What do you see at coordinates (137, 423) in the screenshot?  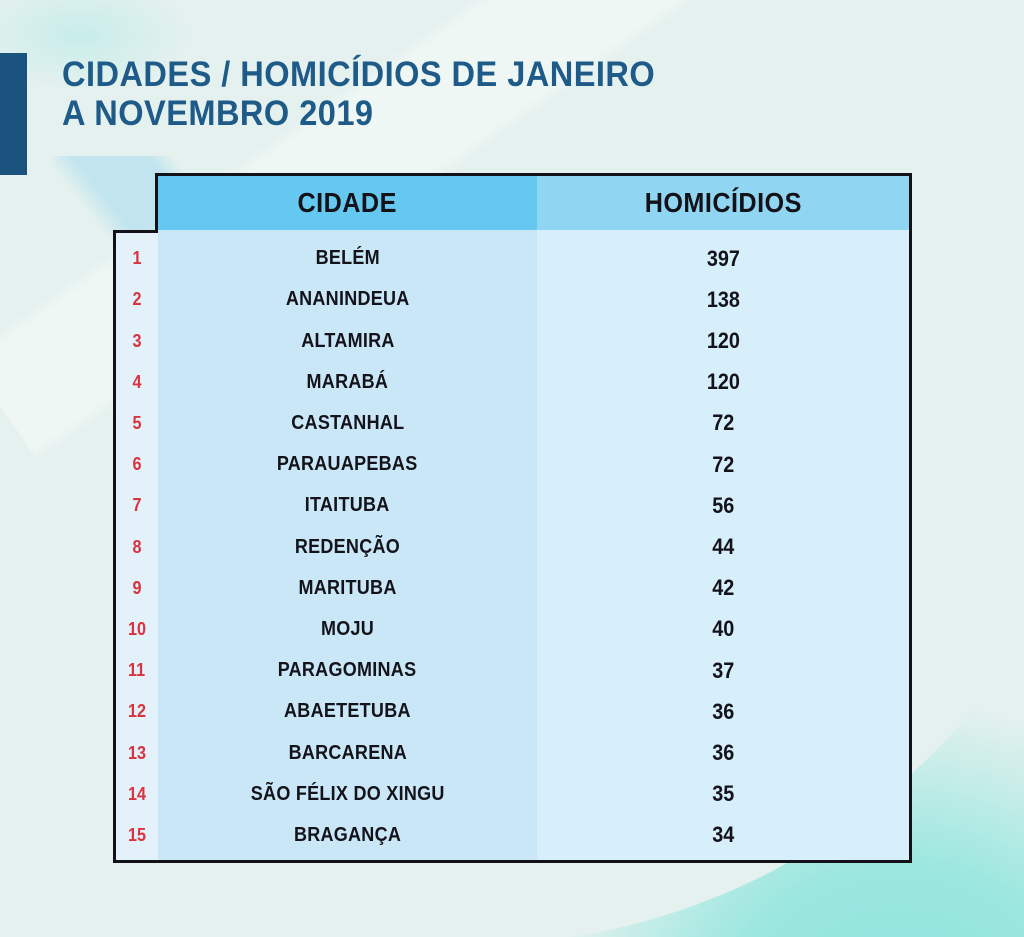 I see `rank-cell: 5` at bounding box center [137, 423].